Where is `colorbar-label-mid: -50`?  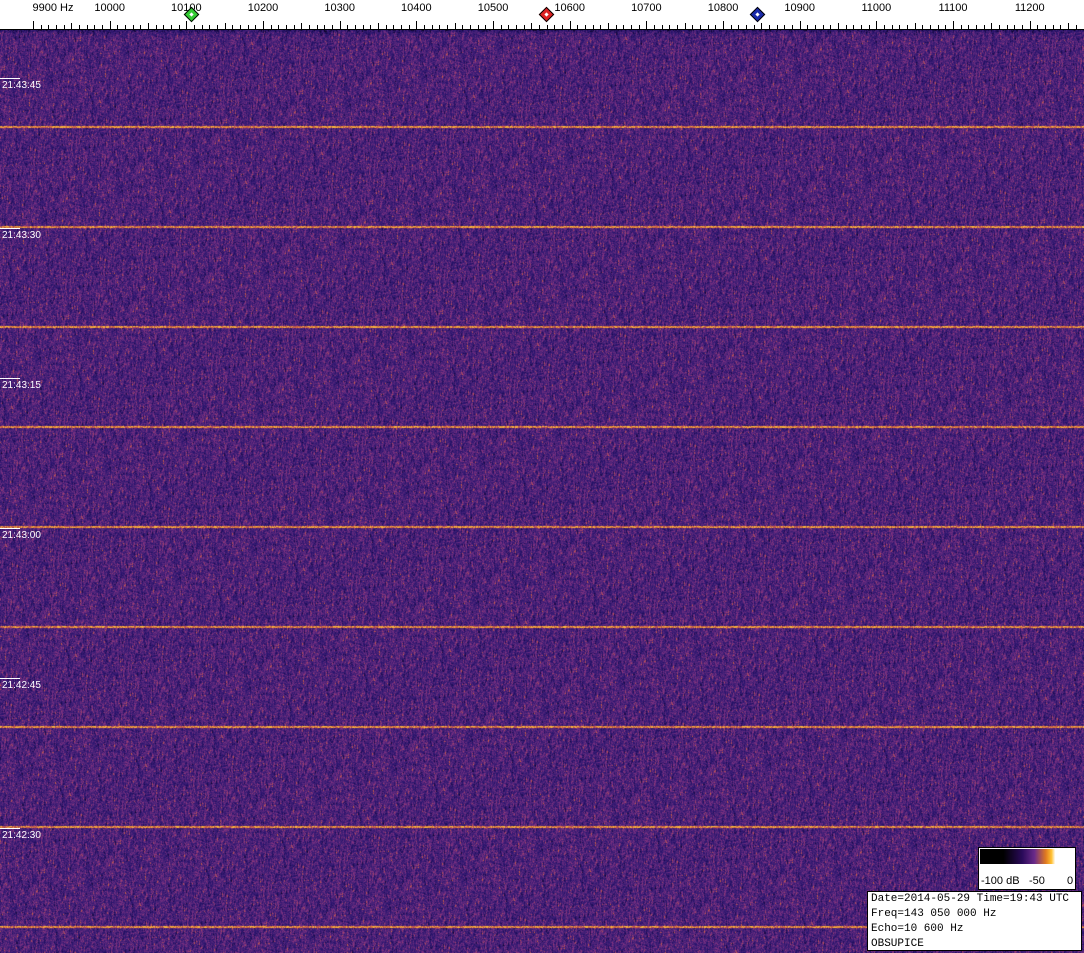 colorbar-label-mid: -50 is located at coordinates (1037, 881).